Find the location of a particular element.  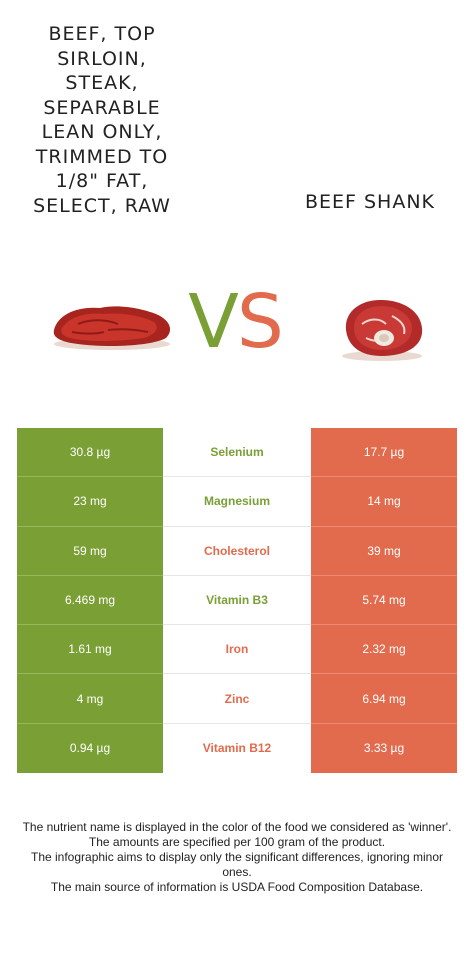

right-value: 6.94 mg is located at coordinates (384, 699).